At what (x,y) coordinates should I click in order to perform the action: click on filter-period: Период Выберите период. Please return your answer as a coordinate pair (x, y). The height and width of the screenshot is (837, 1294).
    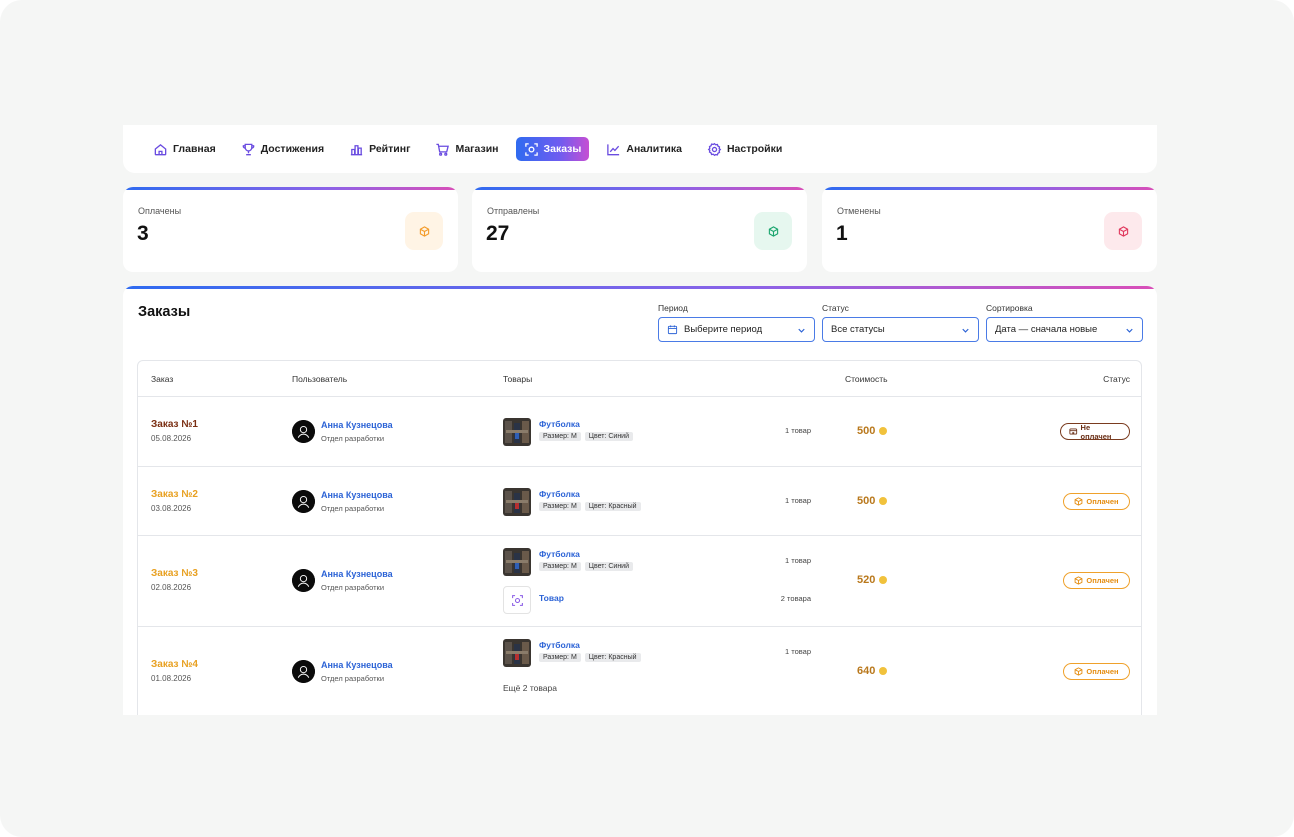
    Looking at the image, I should click on (736, 322).